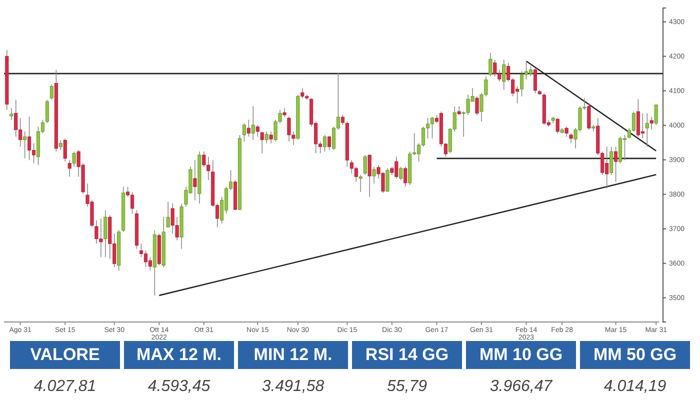 This screenshot has width=700, height=400. Describe the element at coordinates (635, 354) in the screenshot. I see `text: MM 50 GG` at that location.